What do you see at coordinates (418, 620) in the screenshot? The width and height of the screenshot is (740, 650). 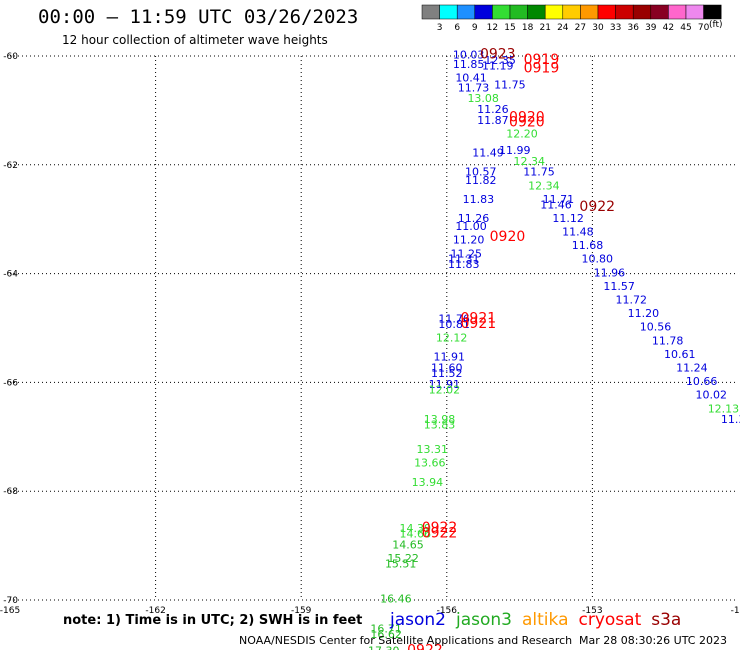 I see `satellite-jason2: jason2` at bounding box center [418, 620].